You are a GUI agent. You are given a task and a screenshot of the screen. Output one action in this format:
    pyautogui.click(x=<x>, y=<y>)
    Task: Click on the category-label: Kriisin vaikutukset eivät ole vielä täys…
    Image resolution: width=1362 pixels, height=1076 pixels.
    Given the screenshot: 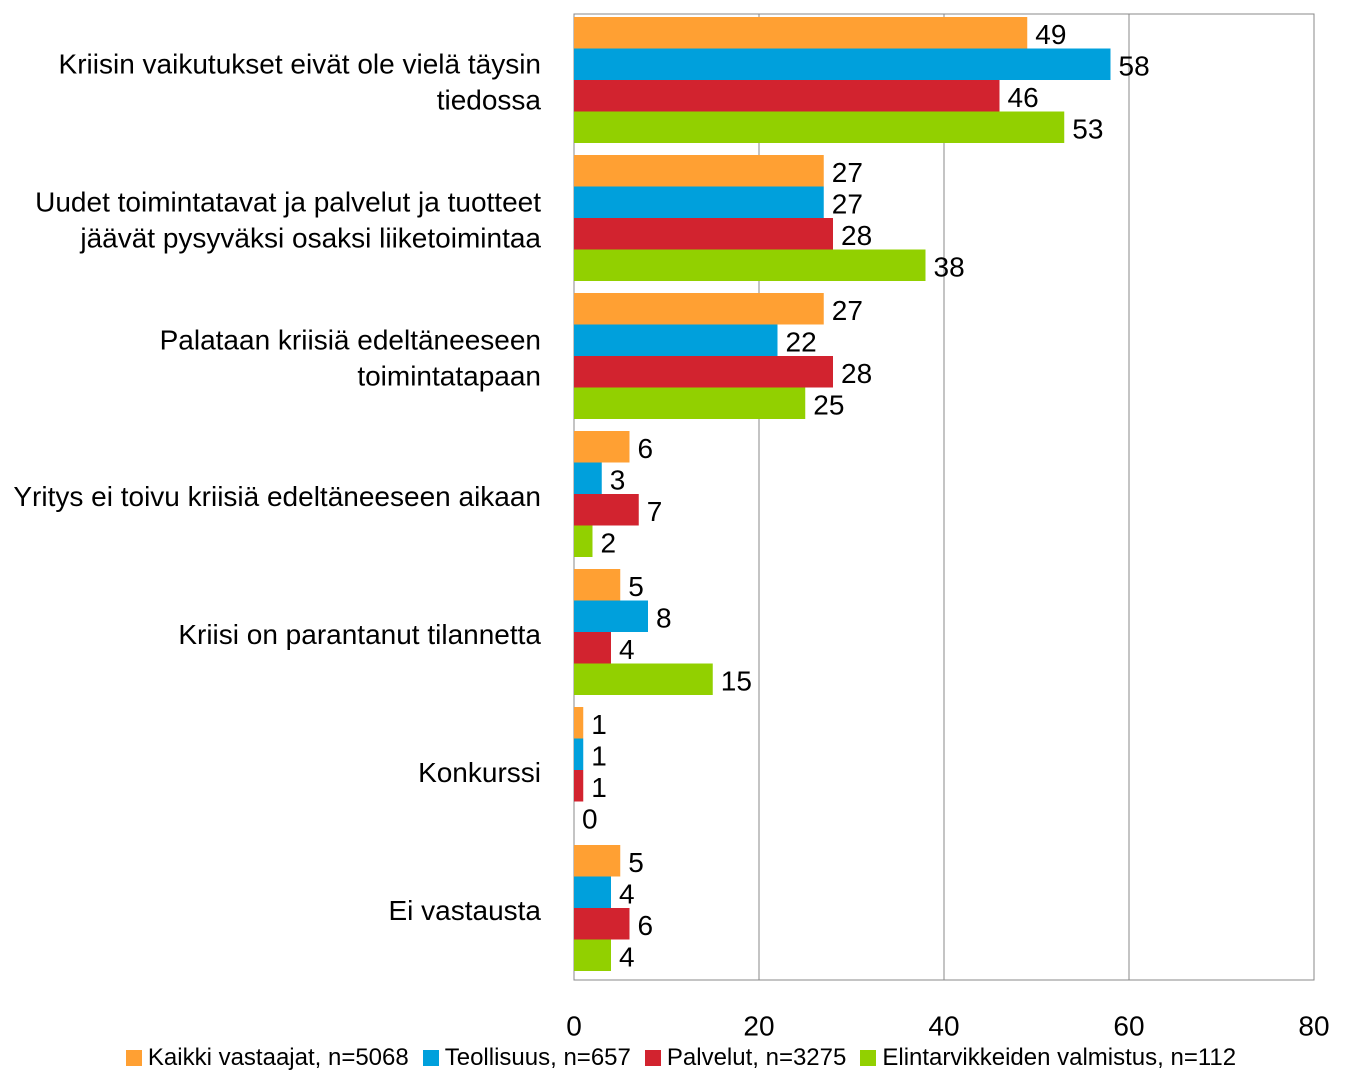 What is the action you would take?
    pyautogui.click(x=299, y=82)
    